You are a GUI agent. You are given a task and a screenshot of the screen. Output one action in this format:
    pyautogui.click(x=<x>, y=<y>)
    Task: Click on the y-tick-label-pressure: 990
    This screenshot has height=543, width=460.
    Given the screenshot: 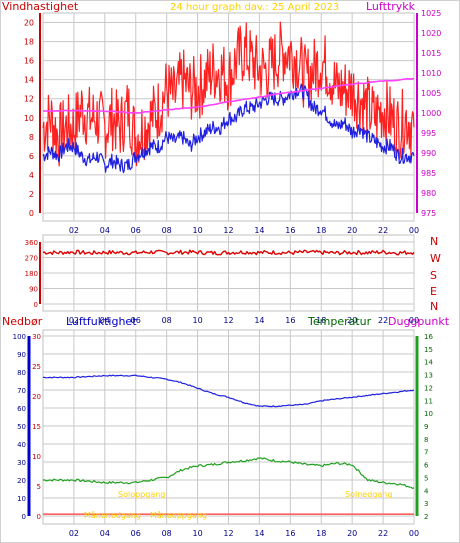 What is the action you would take?
    pyautogui.click(x=428, y=153)
    